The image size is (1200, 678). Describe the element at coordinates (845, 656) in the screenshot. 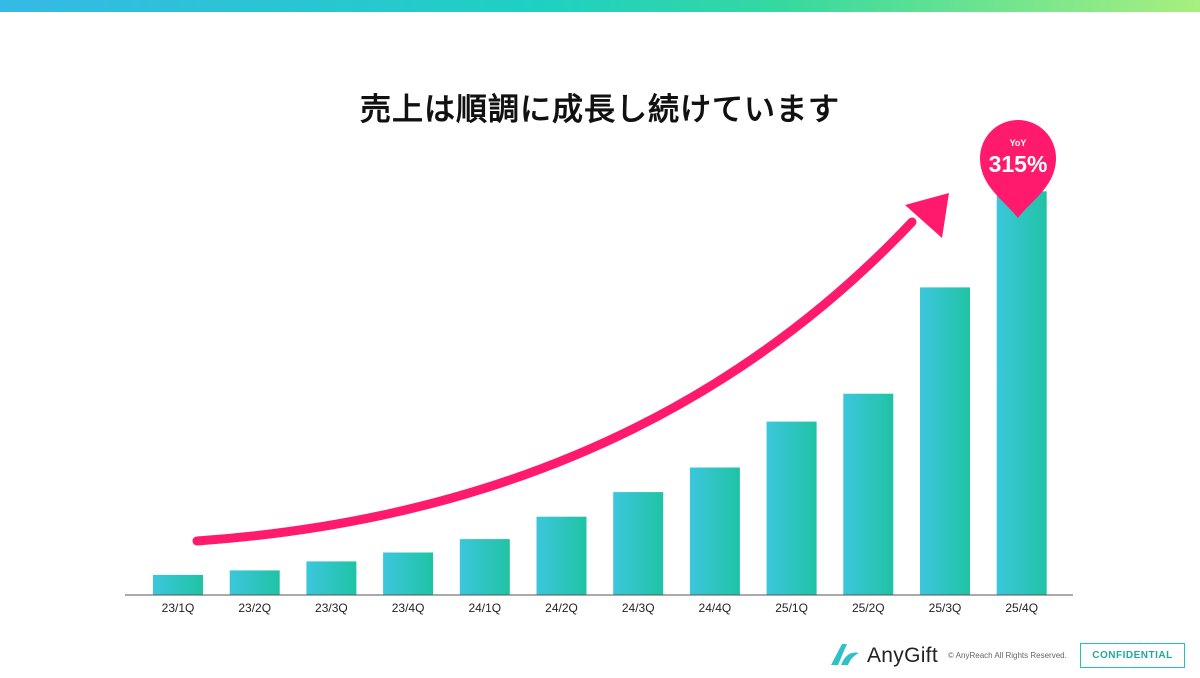

I see `anygift-logo-icon` at that location.